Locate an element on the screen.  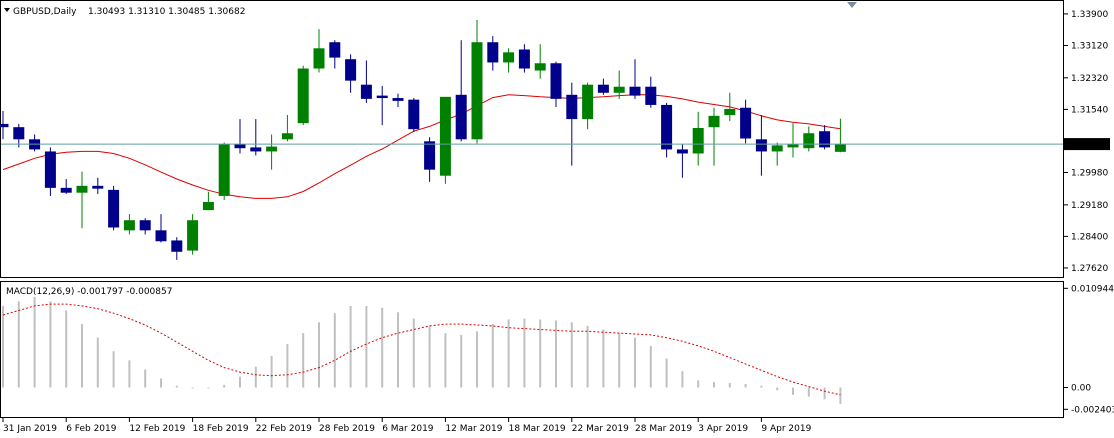
time-tick-label: 28 Feb 2019 is located at coordinates (347, 429).